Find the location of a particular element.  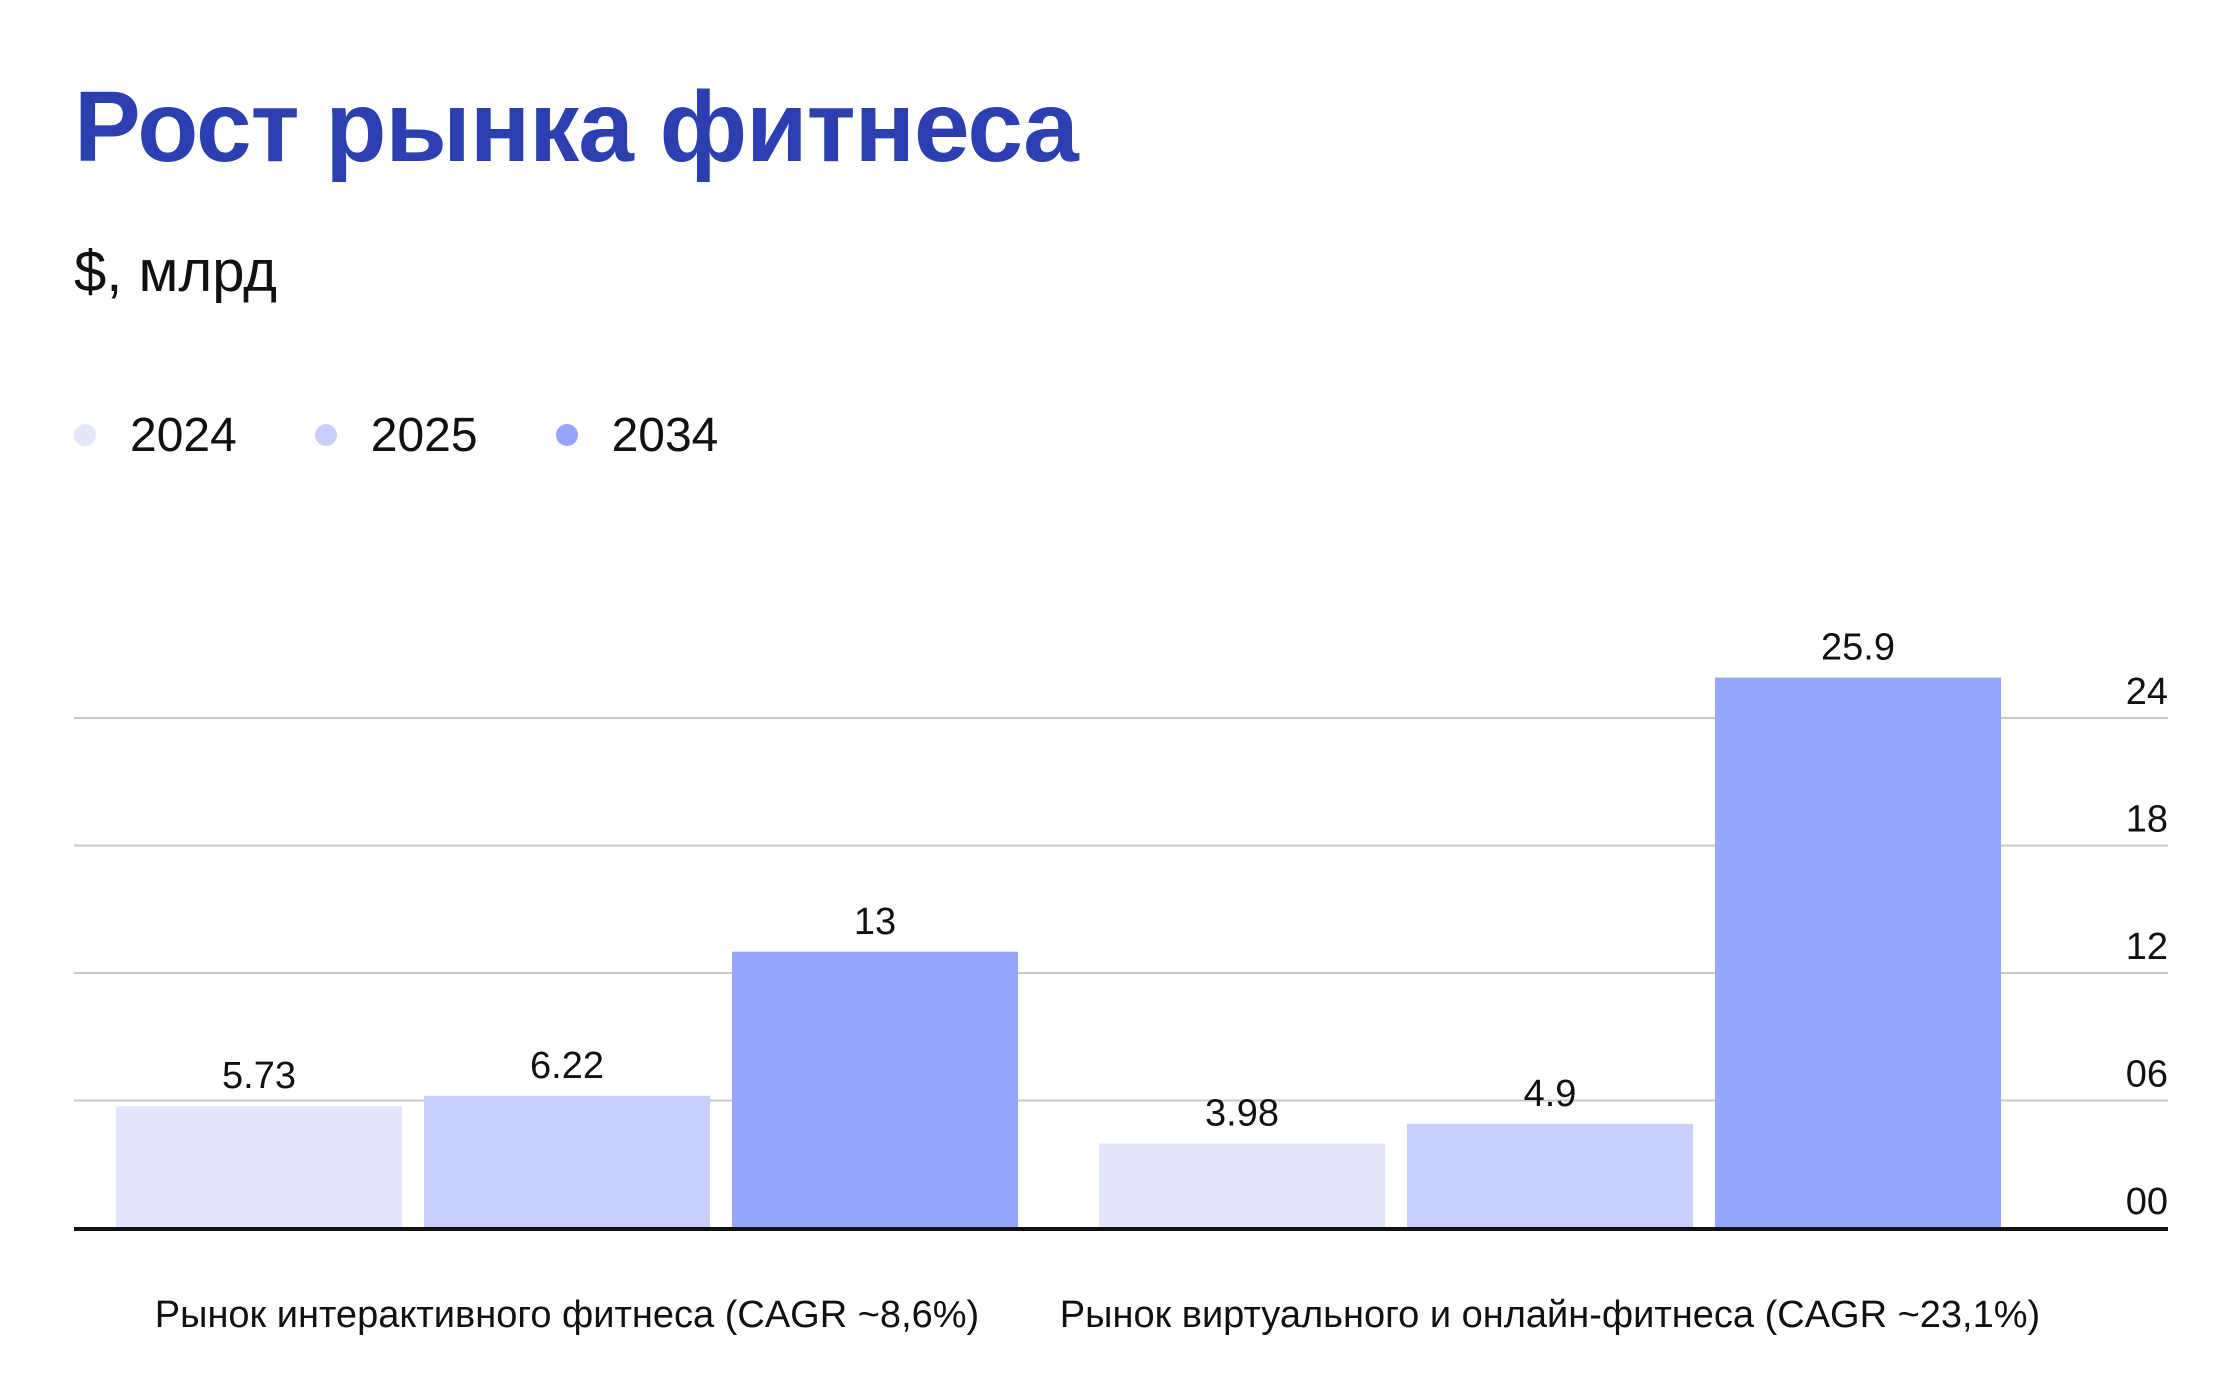

data-label-2024-1: 3.98 is located at coordinates (1242, 1113).